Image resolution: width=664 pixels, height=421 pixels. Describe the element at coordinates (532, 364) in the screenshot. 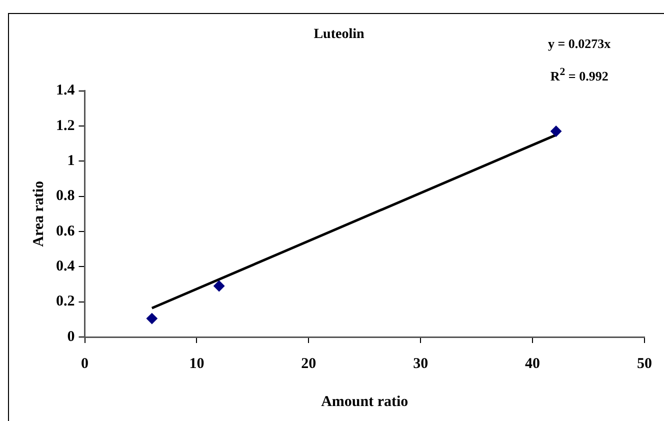

I see `x-tick-label: 40` at that location.